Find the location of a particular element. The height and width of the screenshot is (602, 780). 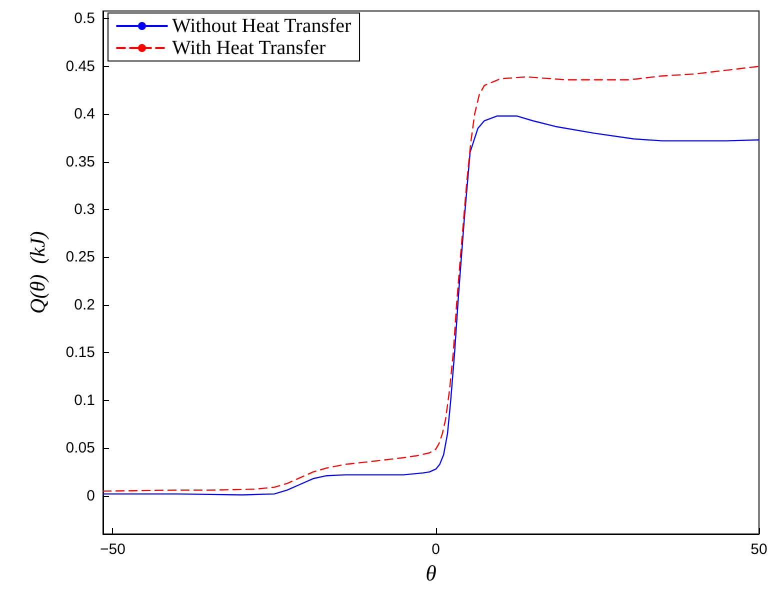

y-tick-label: 0.4 is located at coordinates (84, 114).